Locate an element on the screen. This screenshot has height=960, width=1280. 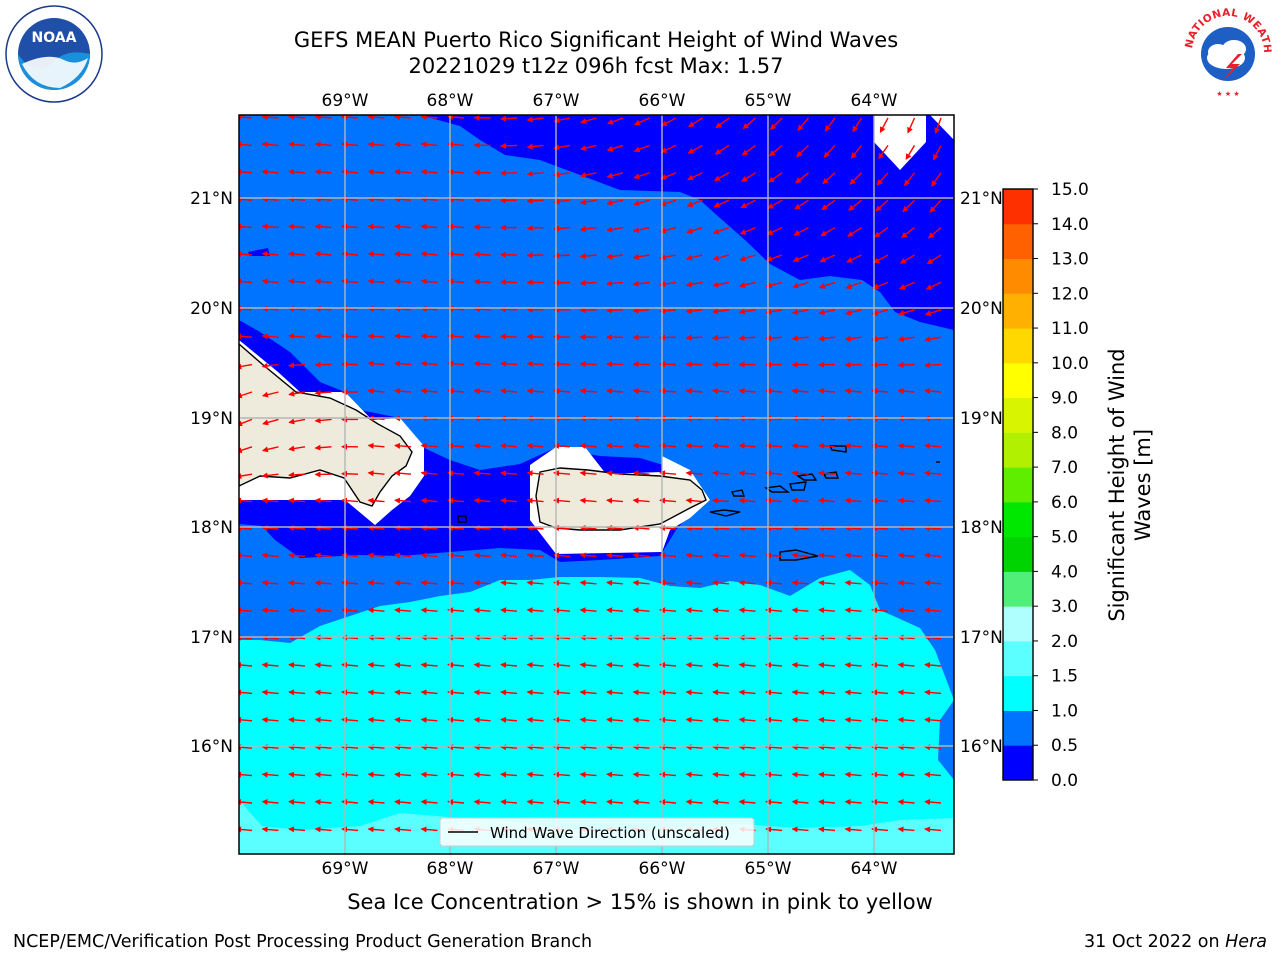
colorbar-tick-label: 11.0 is located at coordinates (1070, 329).